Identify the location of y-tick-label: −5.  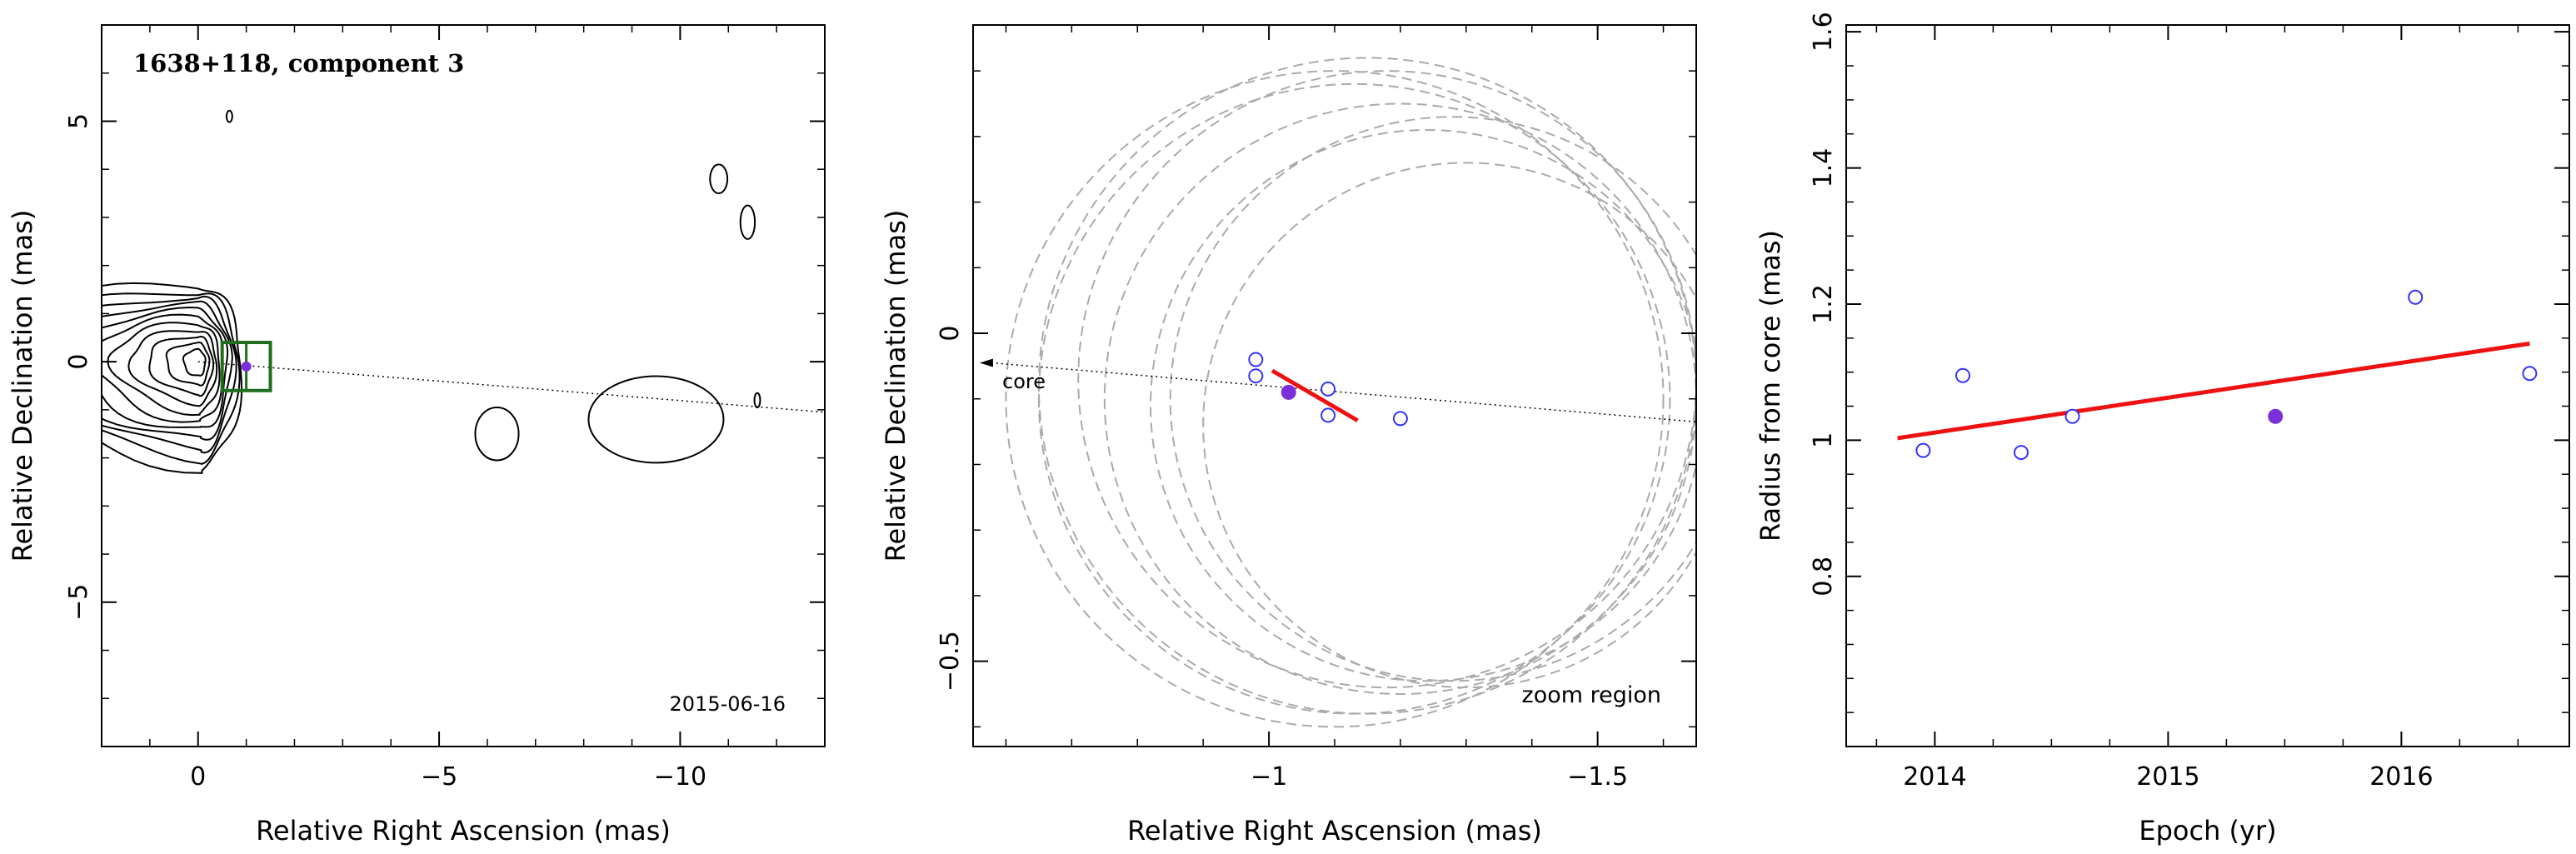
(78, 602).